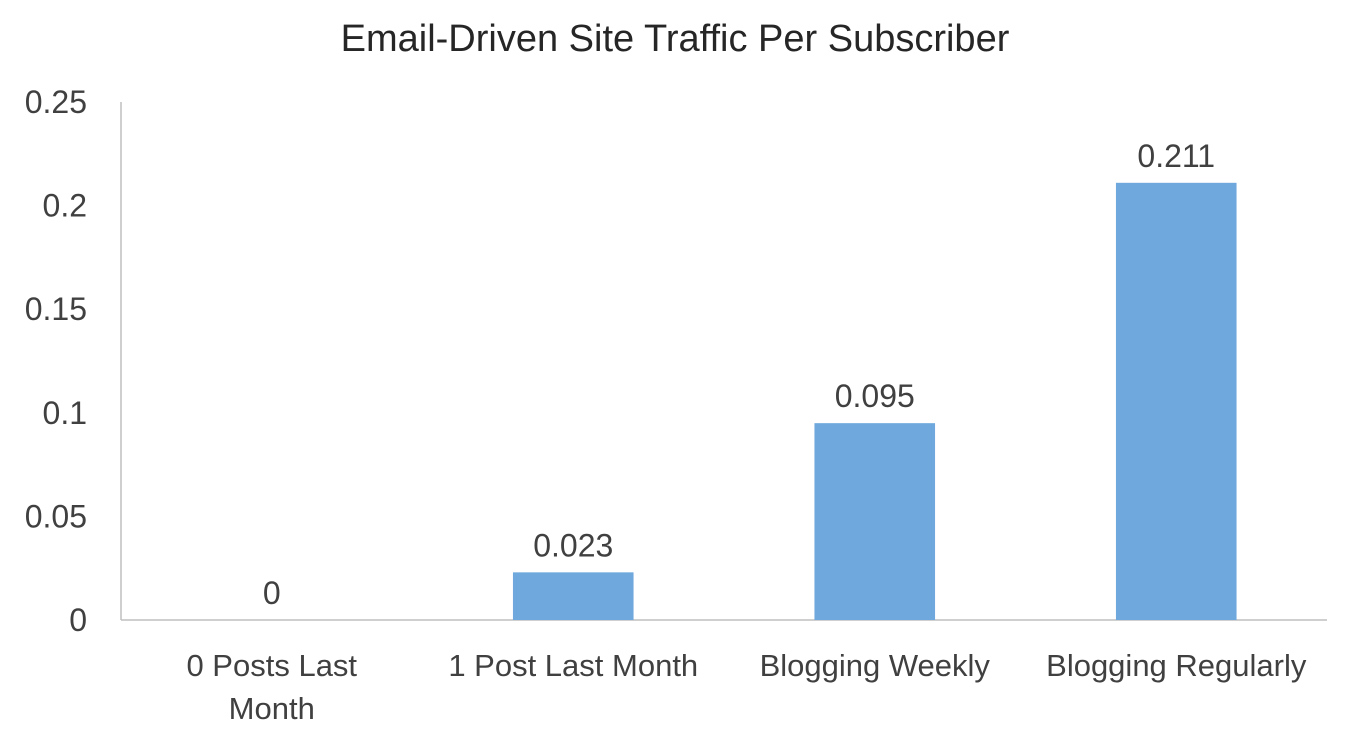 This screenshot has width=1350, height=742. Describe the element at coordinates (271, 687) in the screenshot. I see `x-tick-label: 0 Posts Last Month` at that location.